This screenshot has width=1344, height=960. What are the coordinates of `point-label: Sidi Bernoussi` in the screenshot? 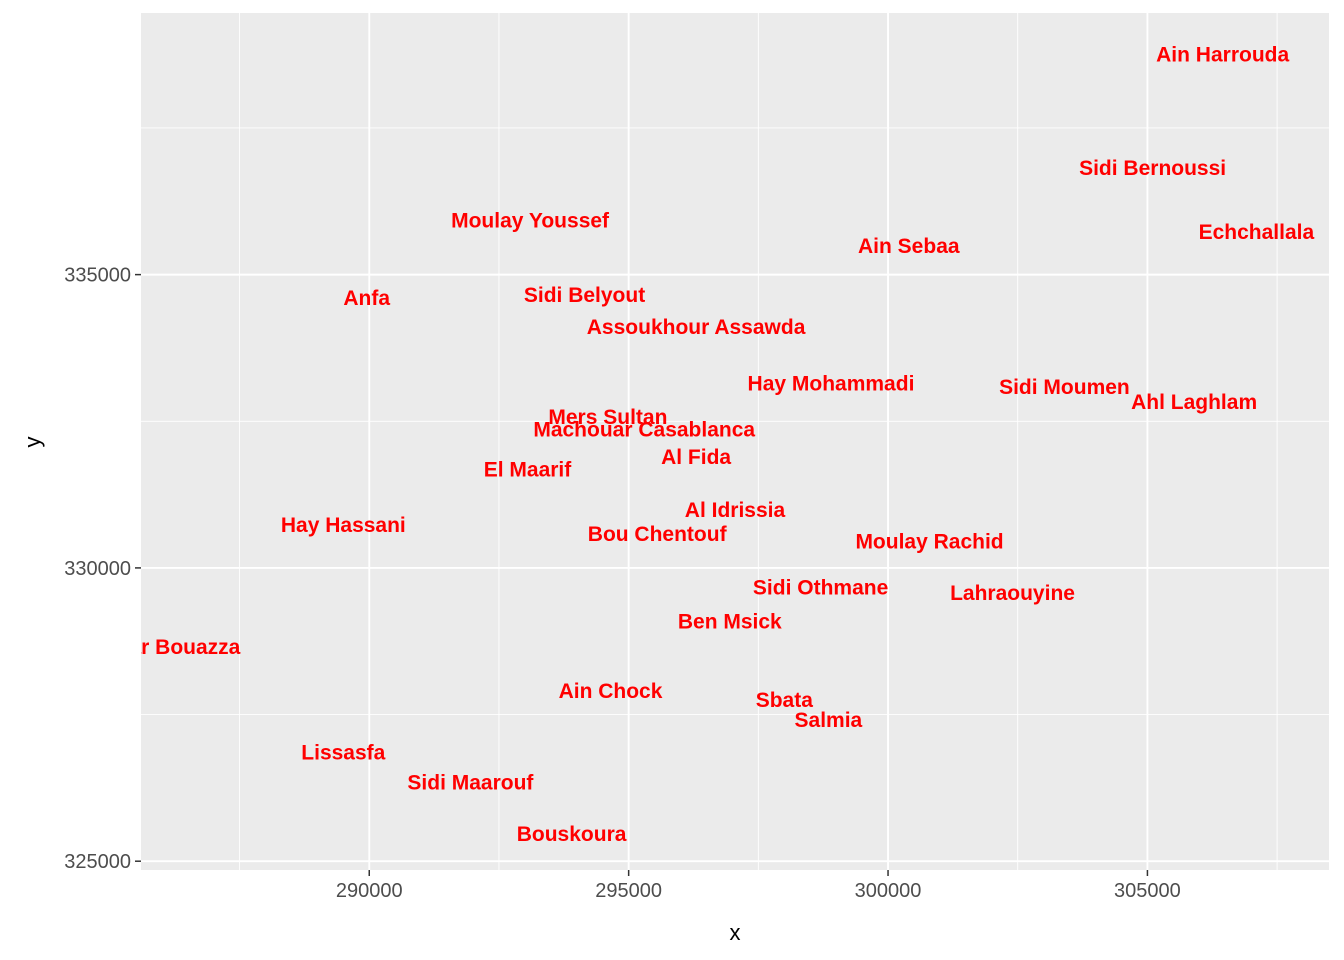 It's located at (1152, 168).